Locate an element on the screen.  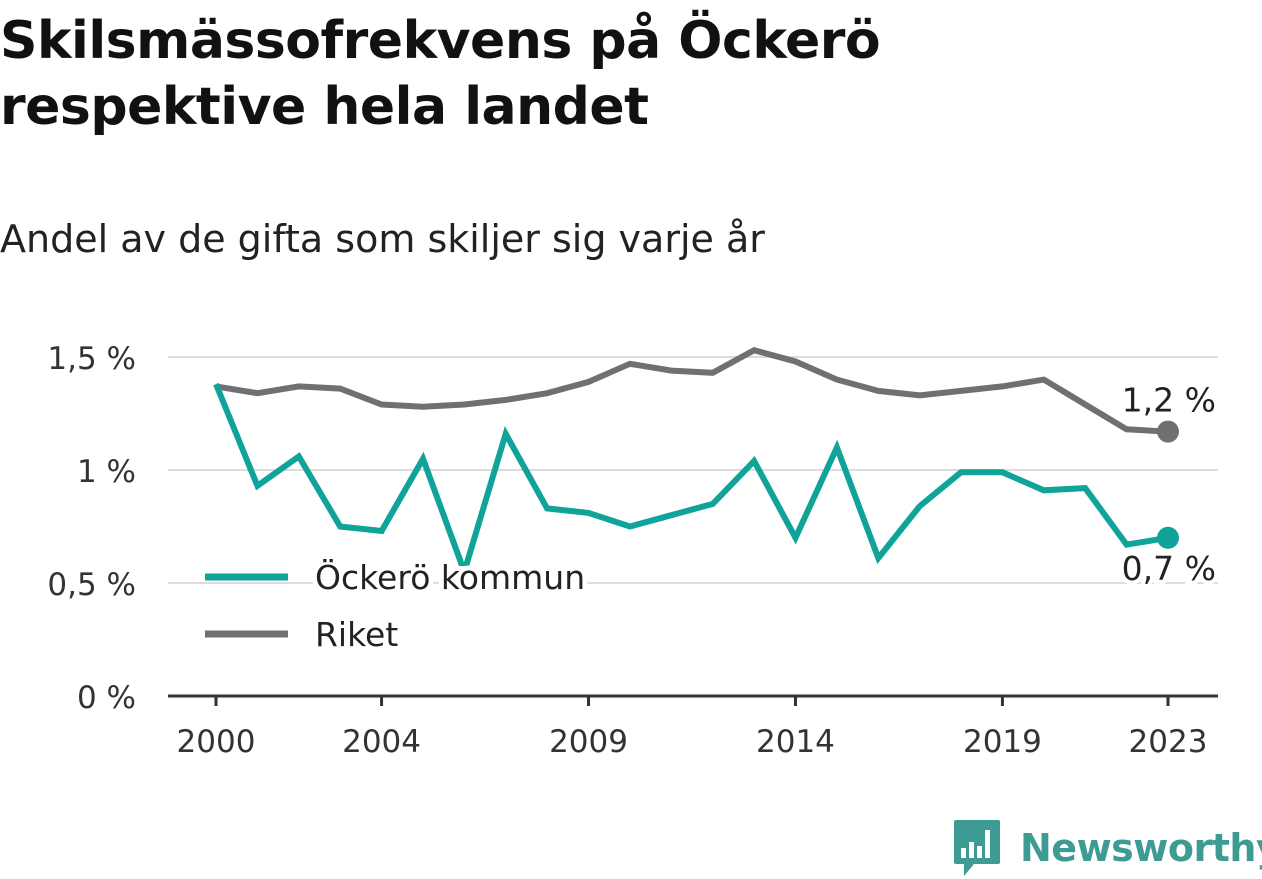
end-point-riket is located at coordinates (1168, 431).